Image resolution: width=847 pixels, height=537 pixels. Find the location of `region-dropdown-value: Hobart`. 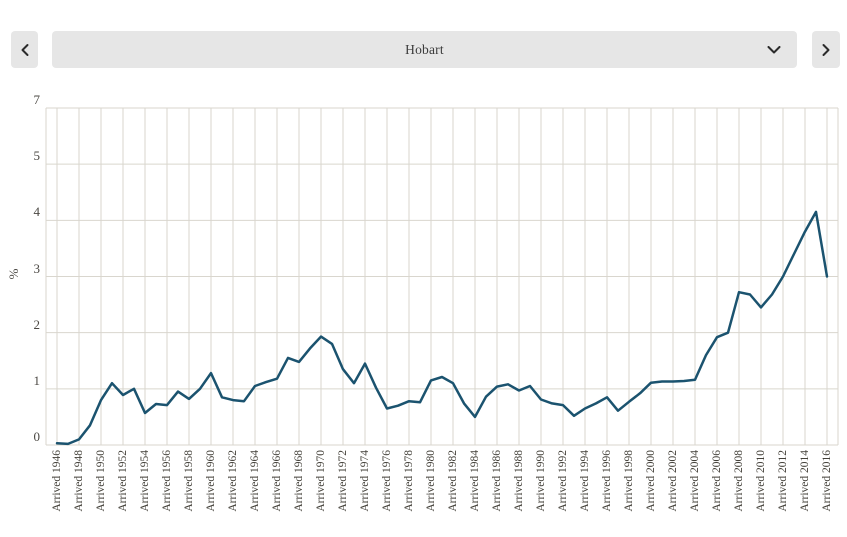

region-dropdown-value: Hobart is located at coordinates (424, 49).